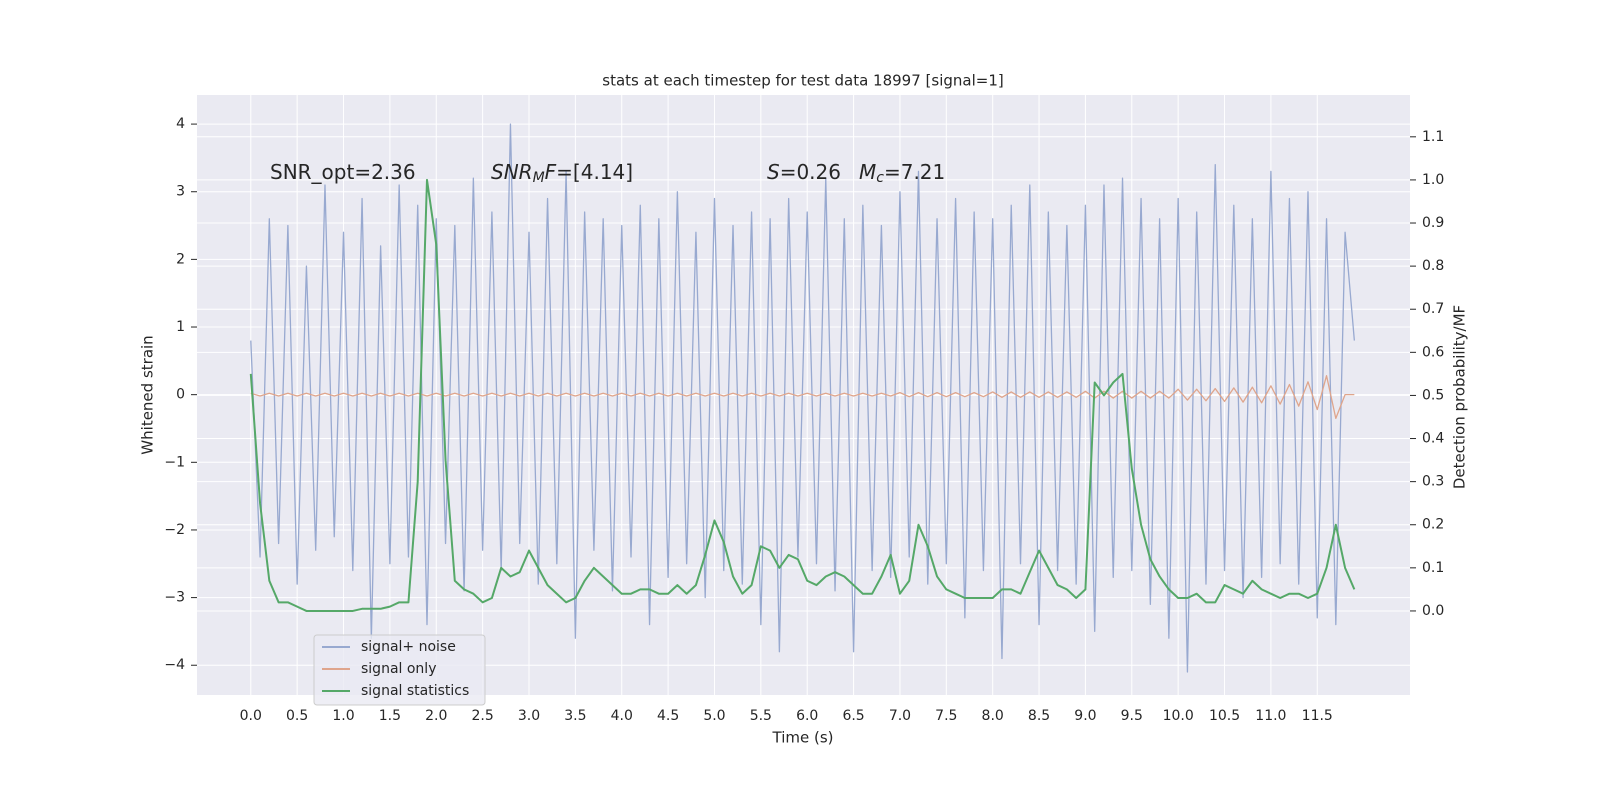  What do you see at coordinates (415, 691) in the screenshot?
I see `legend-label: signal statistics` at bounding box center [415, 691].